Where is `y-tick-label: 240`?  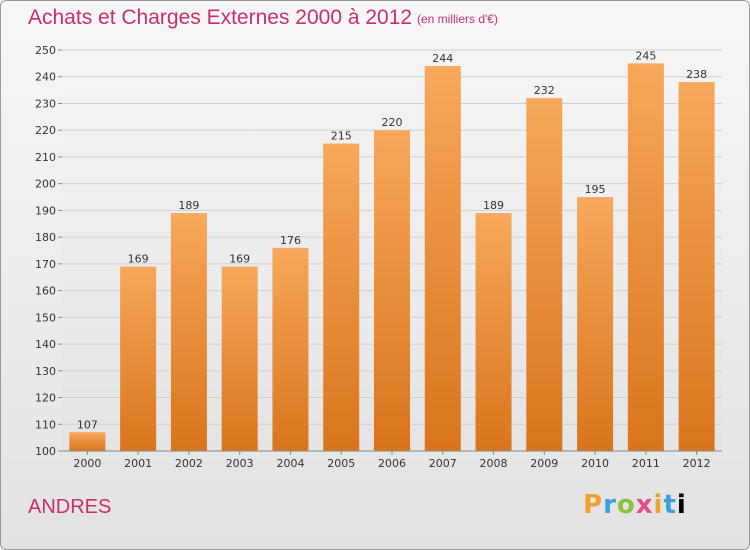
y-tick-label: 240 is located at coordinates (45, 77).